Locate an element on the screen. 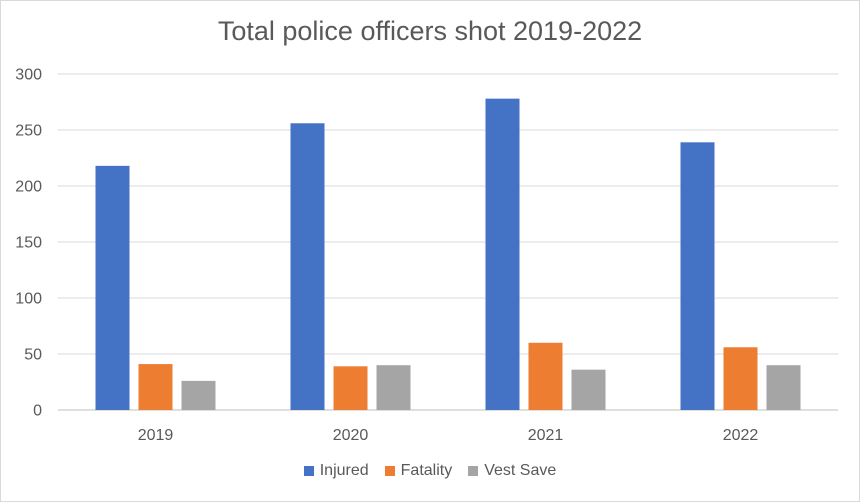  y-tick-label: 200 is located at coordinates (28, 187).